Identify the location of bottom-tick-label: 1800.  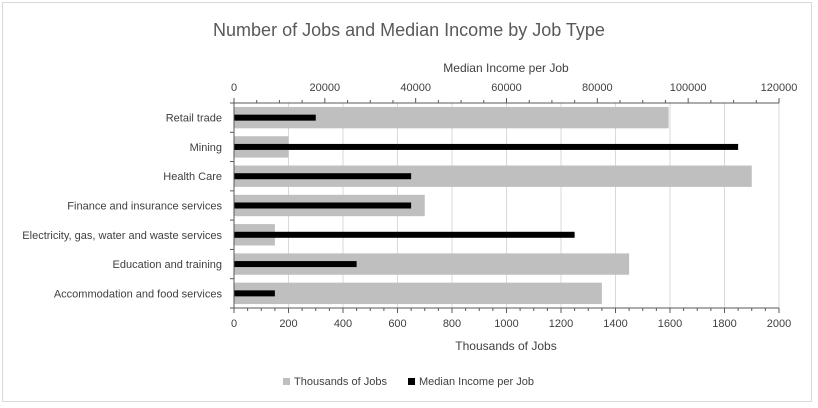
(724, 324).